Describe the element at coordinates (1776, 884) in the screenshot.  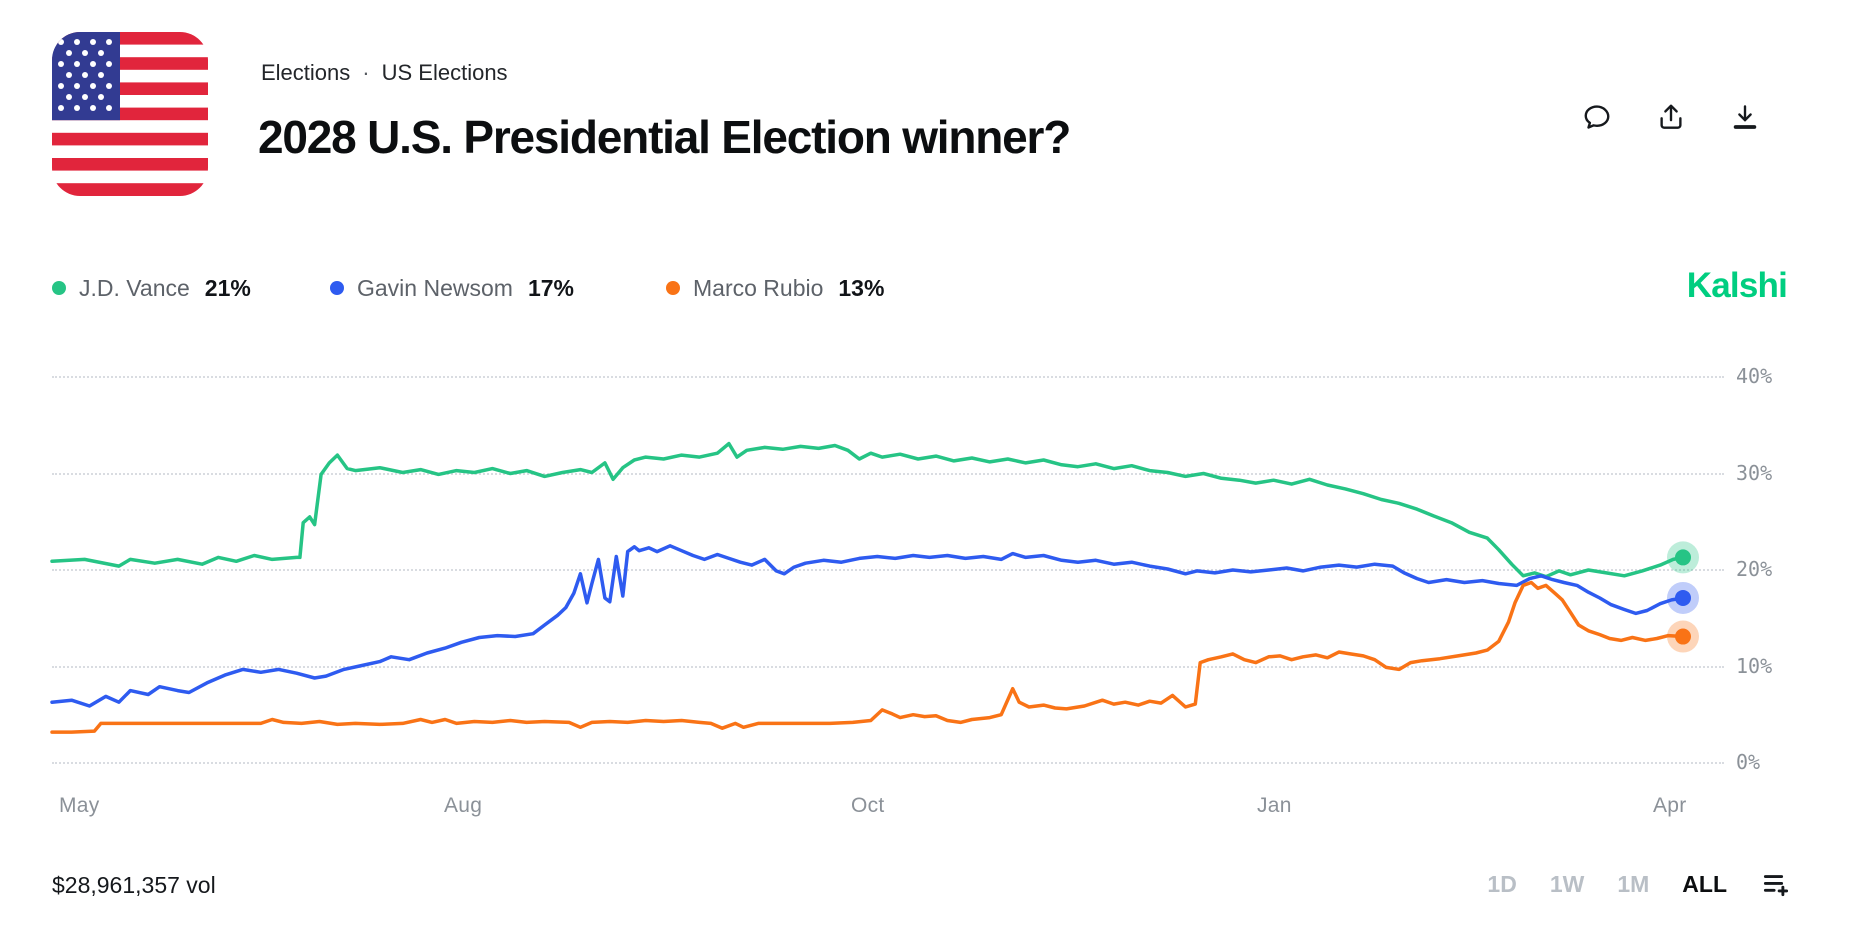
I see `list-plus-icon` at that location.